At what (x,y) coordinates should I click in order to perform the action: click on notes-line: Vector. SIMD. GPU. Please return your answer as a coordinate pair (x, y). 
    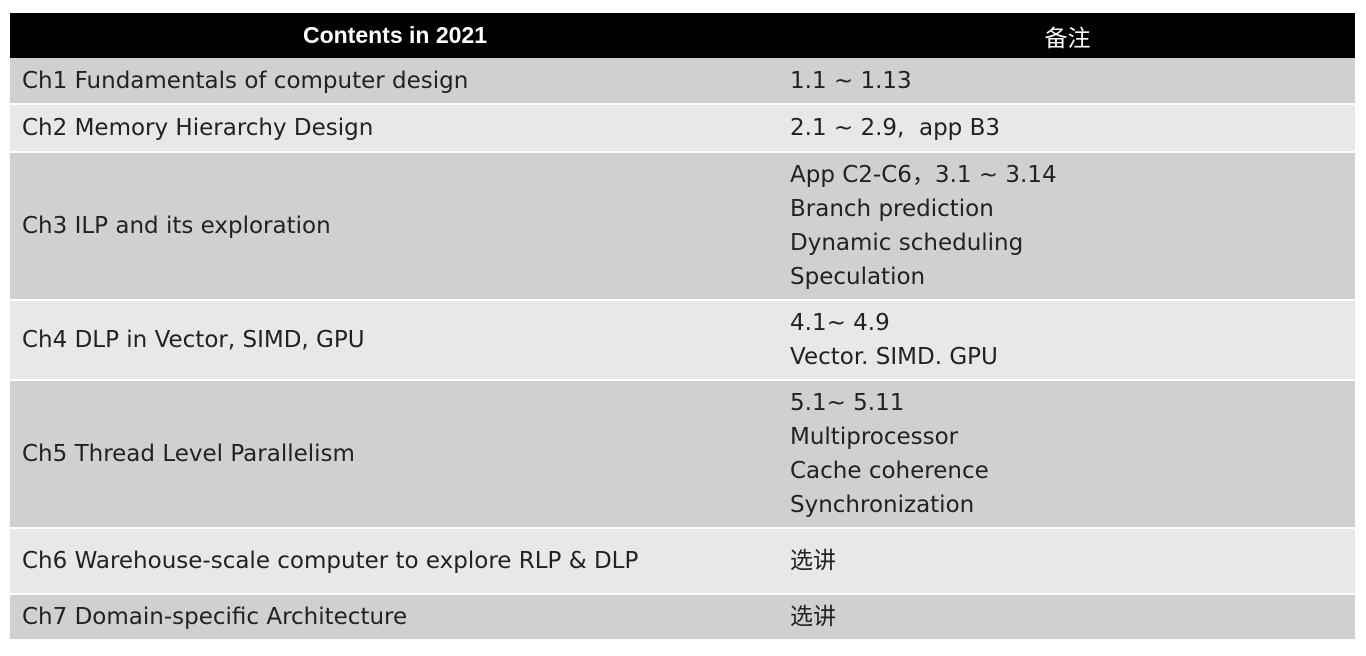
    Looking at the image, I should click on (894, 357).